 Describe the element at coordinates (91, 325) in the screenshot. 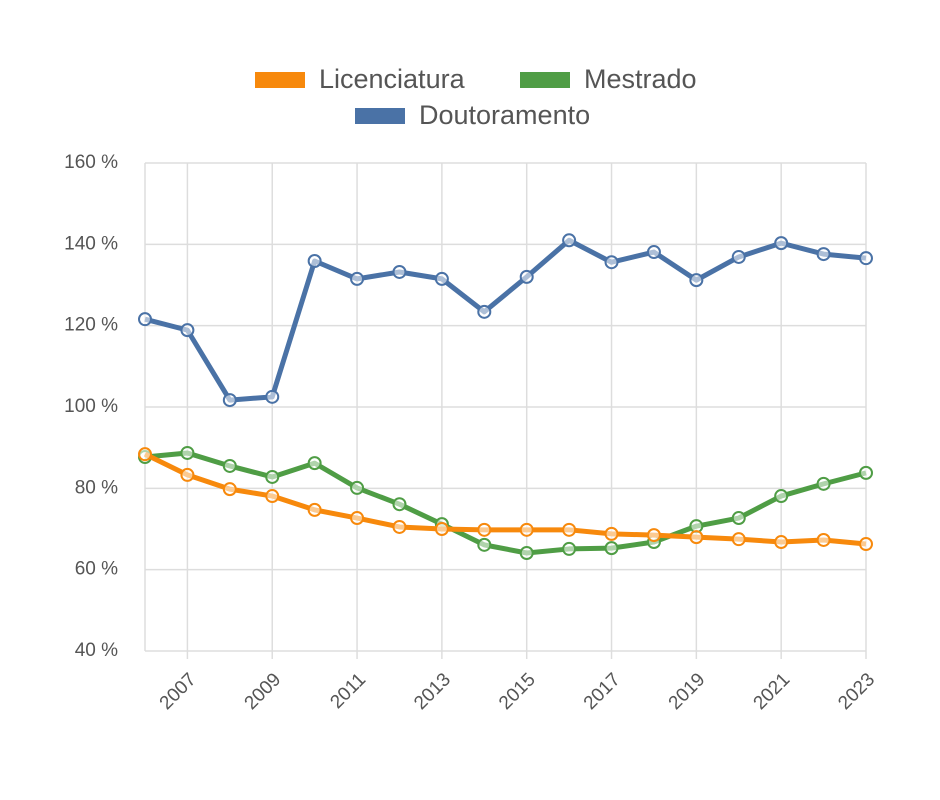

I see `y-tick-label: 120 %` at that location.